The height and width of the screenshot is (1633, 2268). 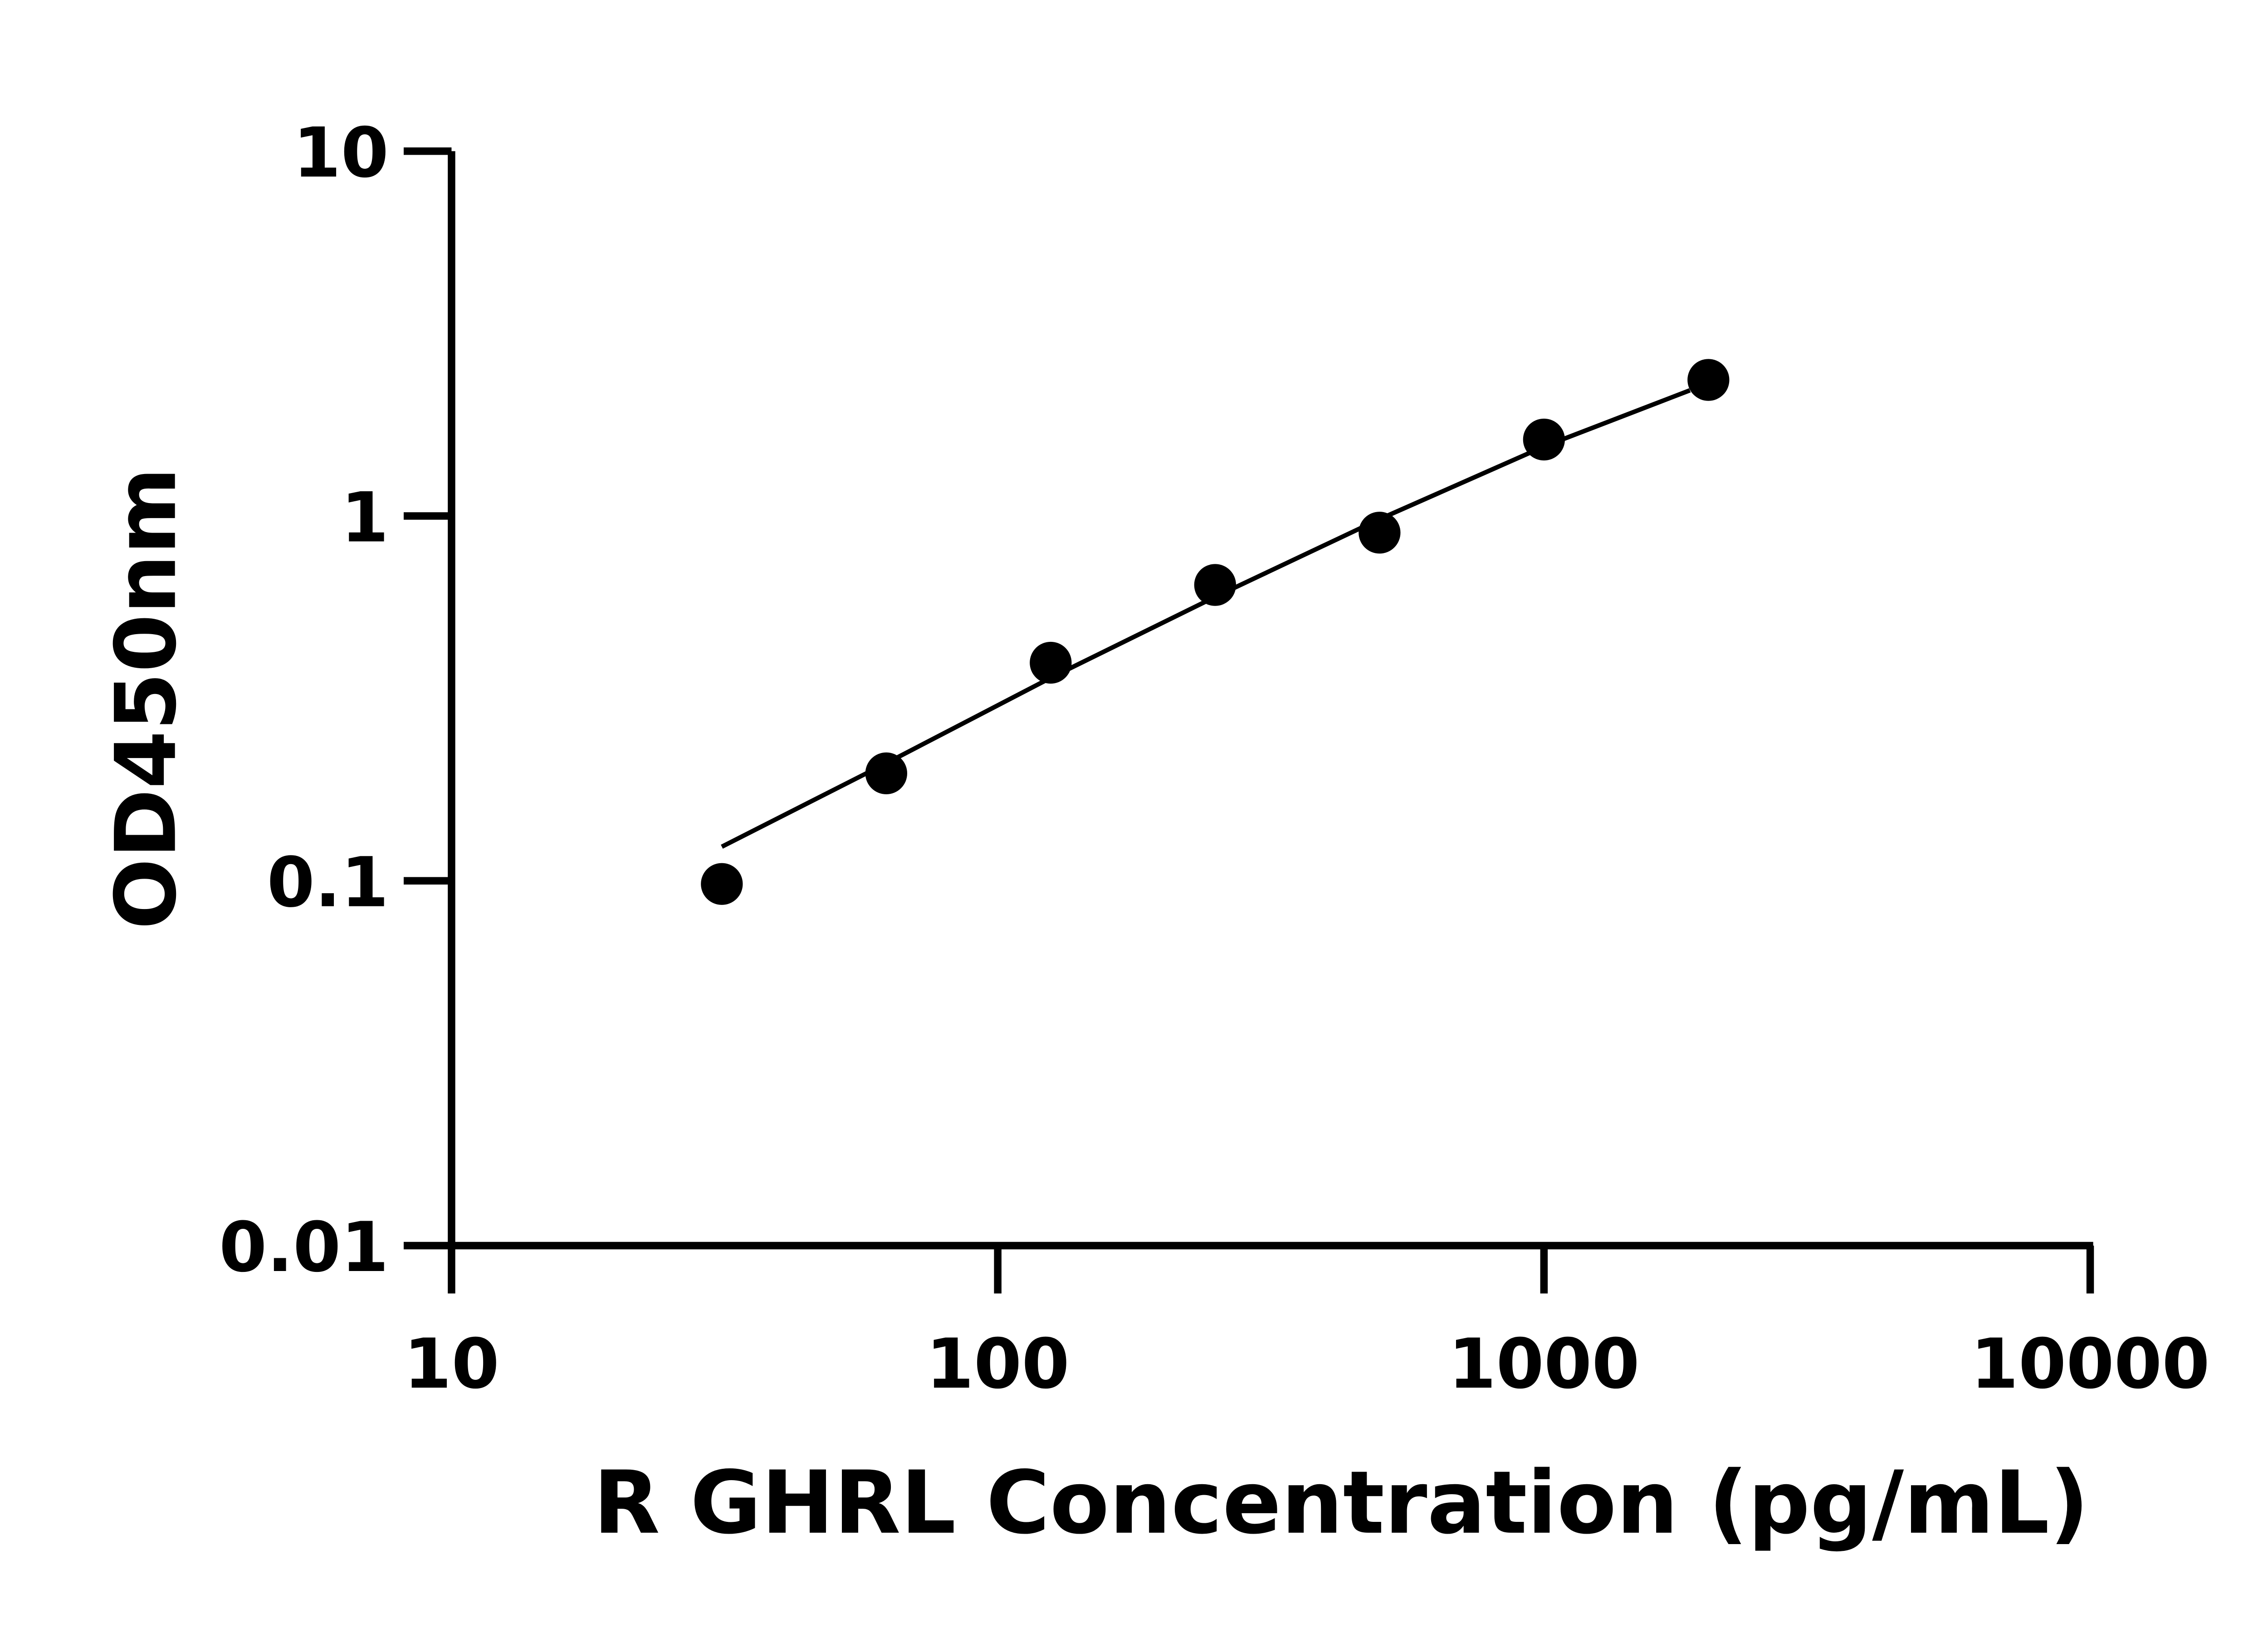 What do you see at coordinates (1544, 1364) in the screenshot?
I see `x-tick-label: 1000` at bounding box center [1544, 1364].